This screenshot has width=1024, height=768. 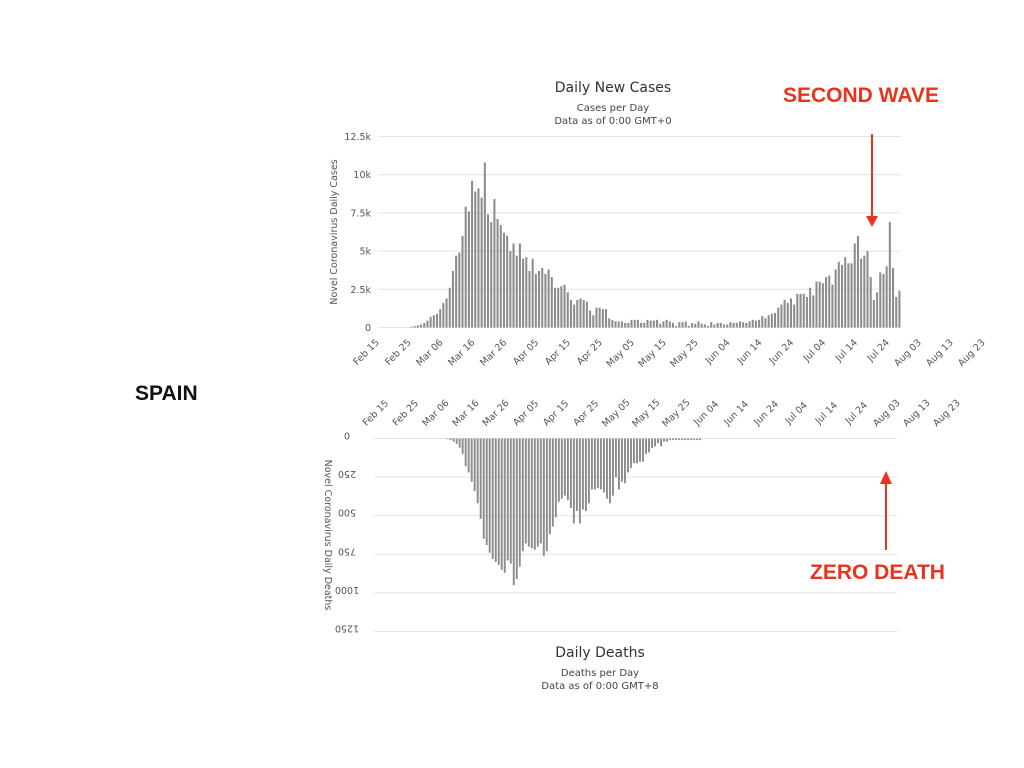 I want to click on cases-x-tick-label: May 05, so click(x=620, y=353).